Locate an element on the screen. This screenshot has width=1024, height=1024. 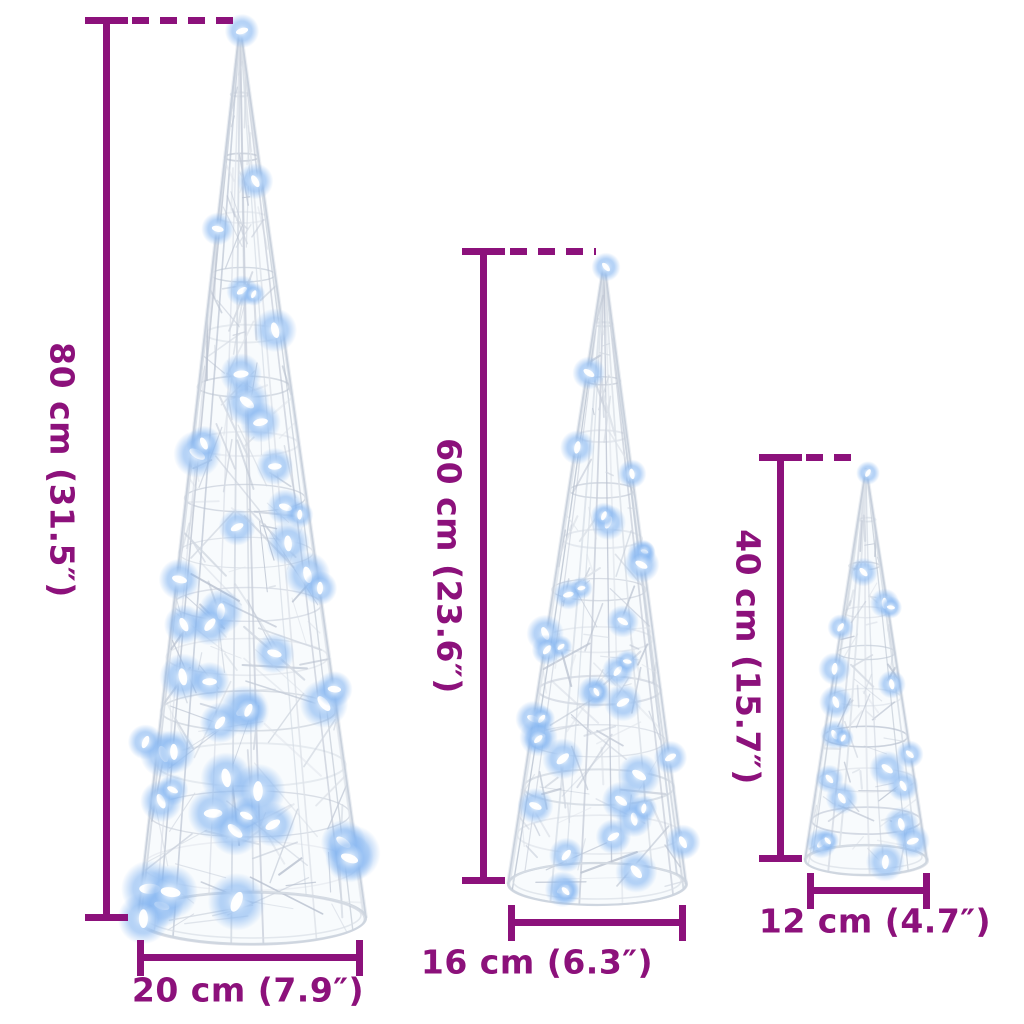
small-cone-top-dashed-line is located at coordinates (833, 457).